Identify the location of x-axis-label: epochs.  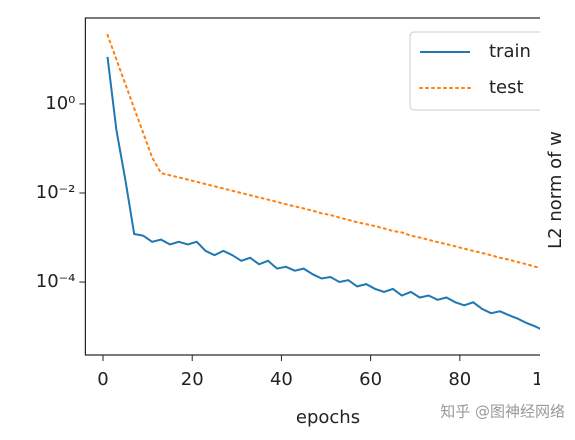
(328, 417).